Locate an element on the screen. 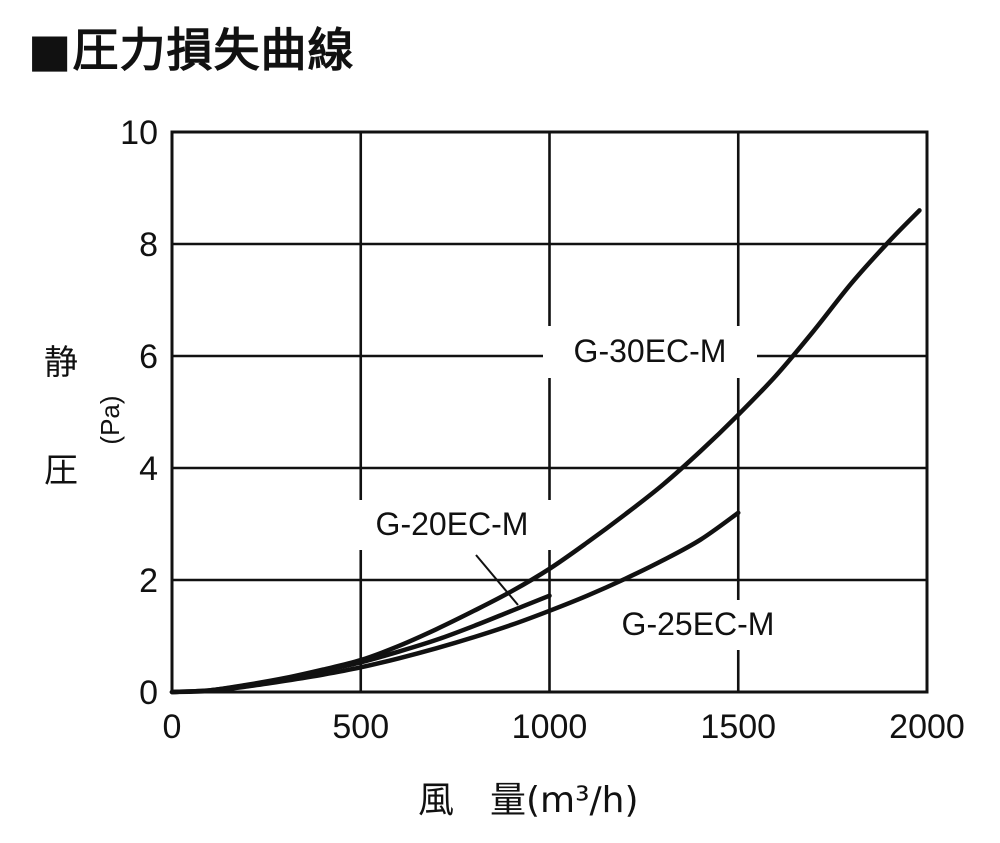  series-label-g-25ec-m: G-25EC-M is located at coordinates (698, 624).